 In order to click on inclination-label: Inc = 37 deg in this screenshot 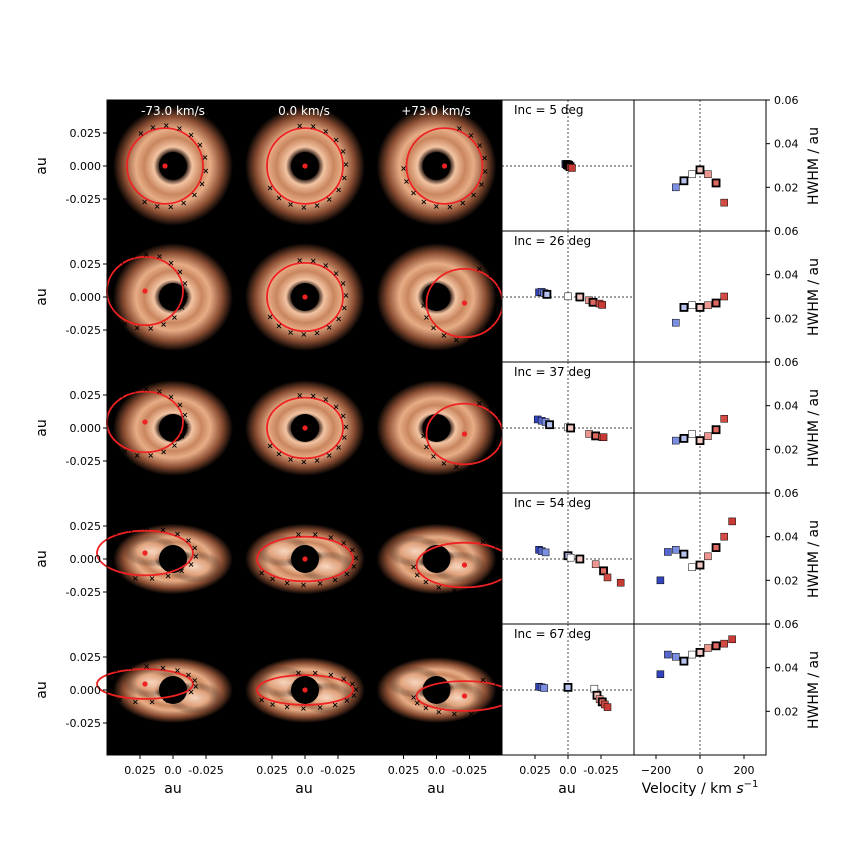, I will do `click(552, 372)`.